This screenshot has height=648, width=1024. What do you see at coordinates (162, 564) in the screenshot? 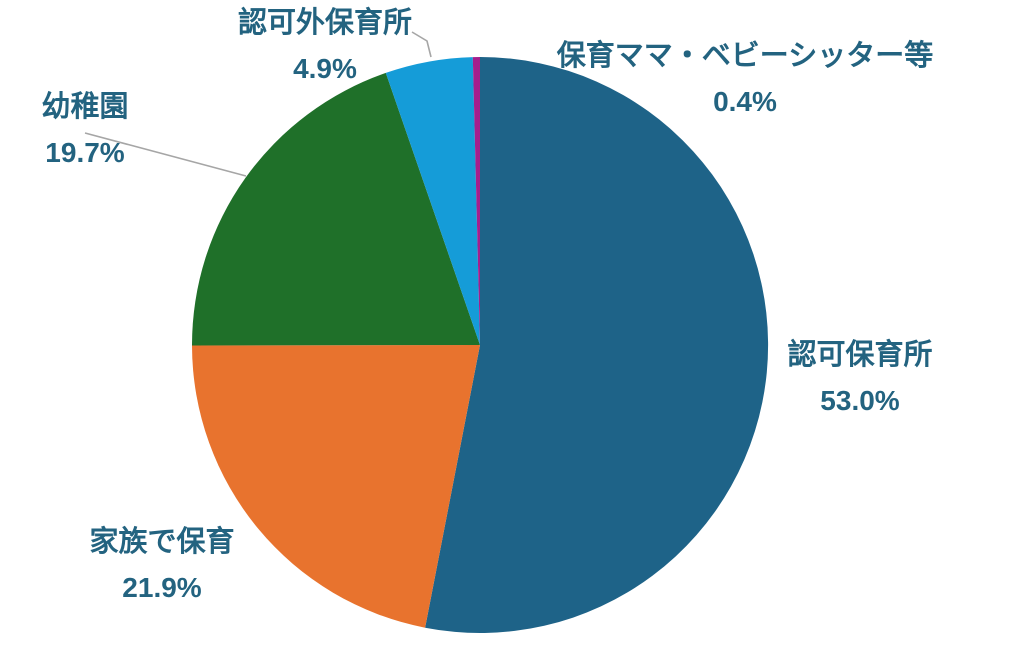
I see `label-family-care: 家族で保育 21.9%` at bounding box center [162, 564].